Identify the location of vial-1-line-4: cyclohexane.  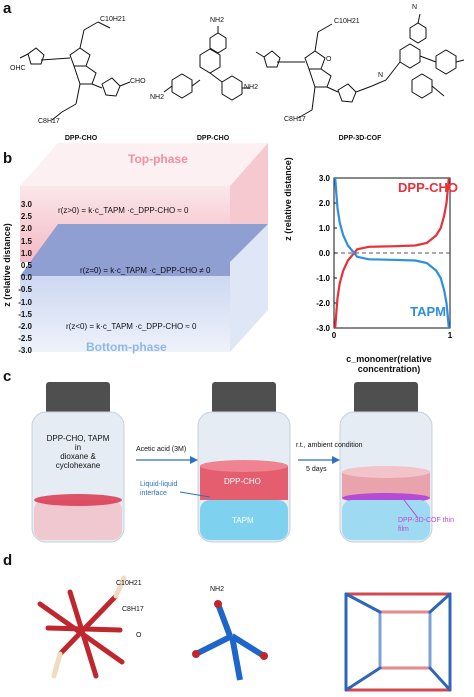
(78, 465).